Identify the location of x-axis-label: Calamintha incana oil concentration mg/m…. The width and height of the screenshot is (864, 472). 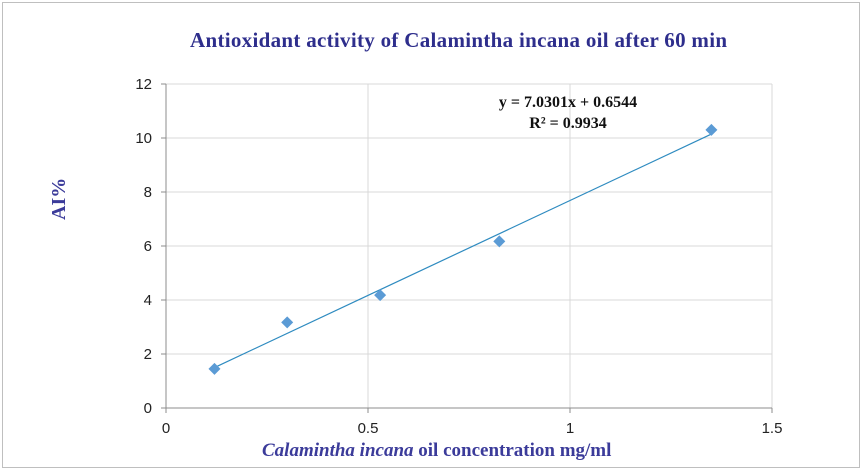
(436, 451).